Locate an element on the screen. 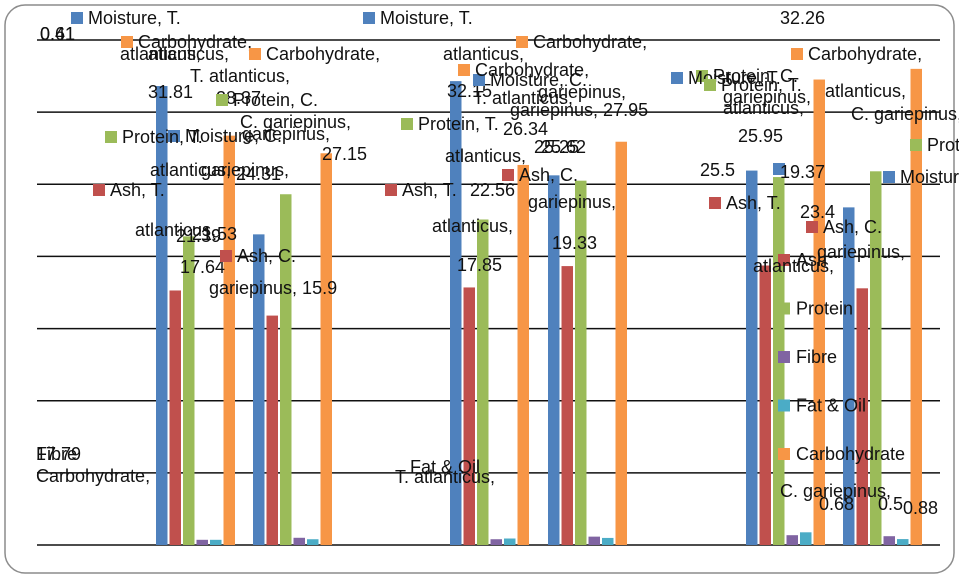  data-label: 27.15 is located at coordinates (344, 154).